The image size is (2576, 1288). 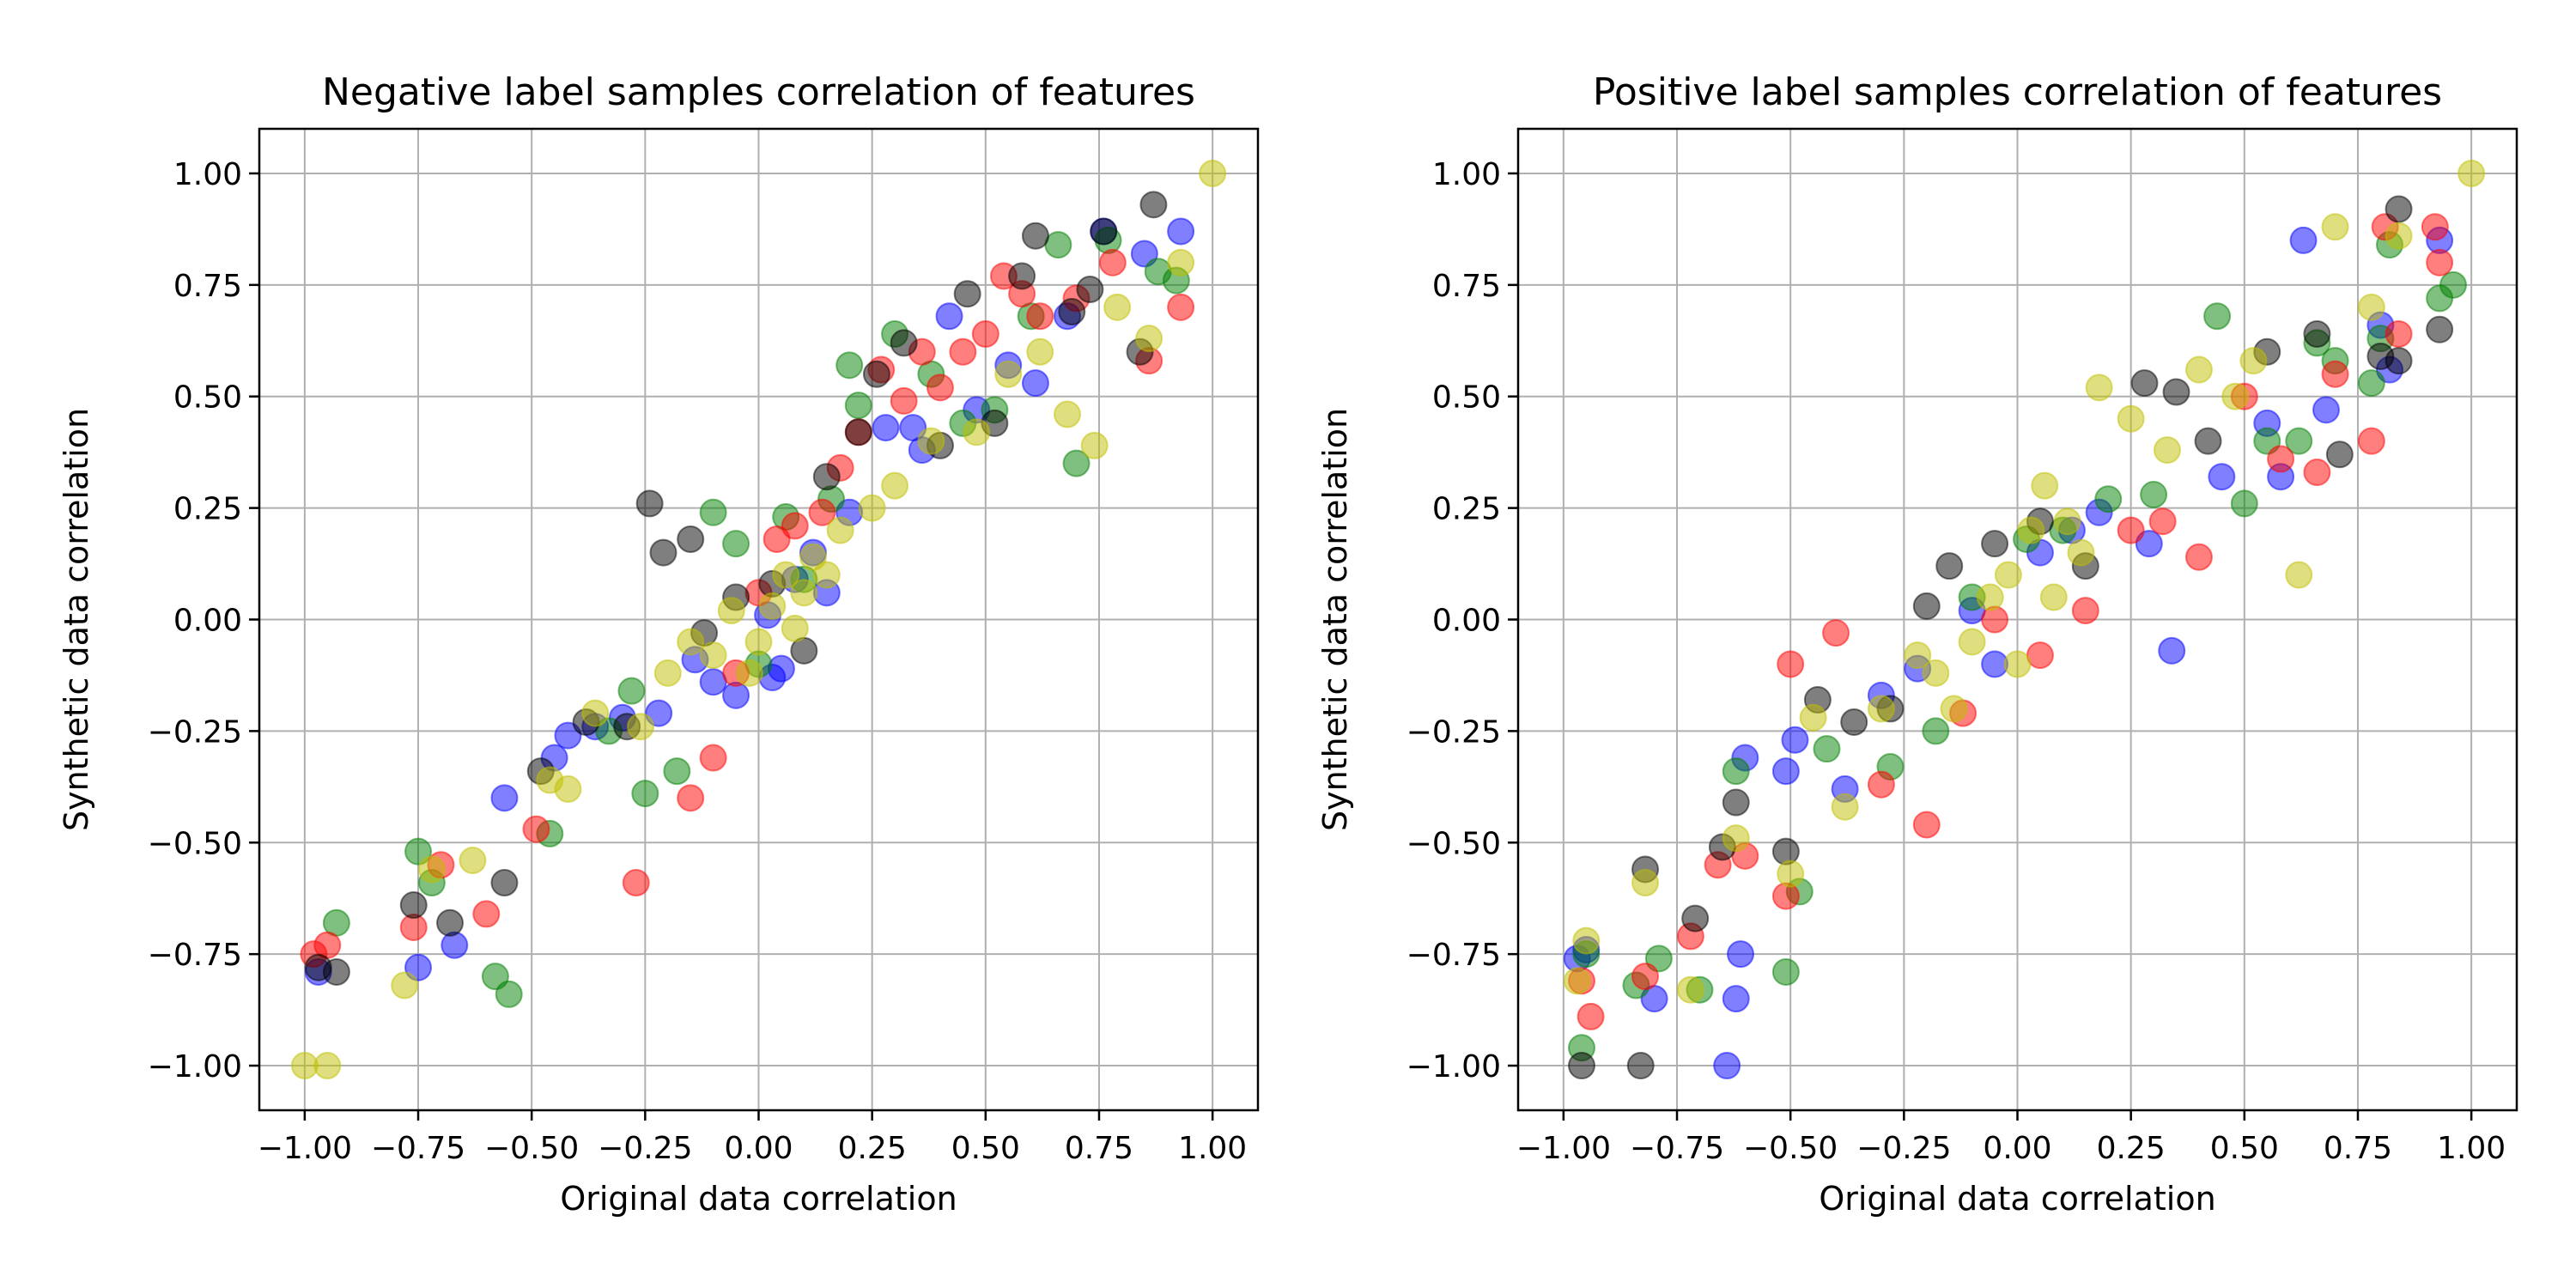 What do you see at coordinates (207, 286) in the screenshot?
I see `y-tick-label: 0.75` at bounding box center [207, 286].